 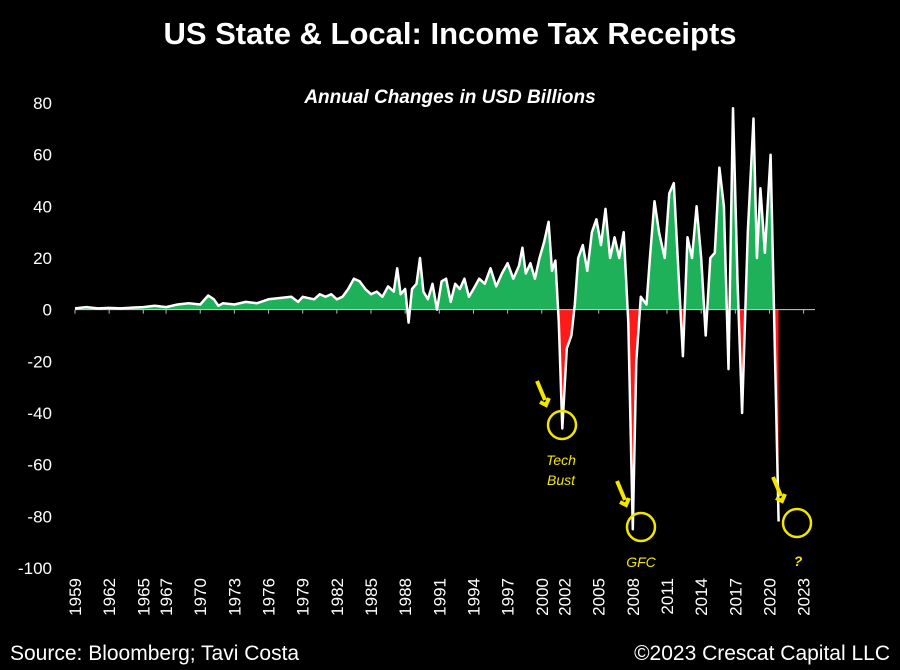 What do you see at coordinates (674, 461) in the screenshot?
I see `annotations` at bounding box center [674, 461].